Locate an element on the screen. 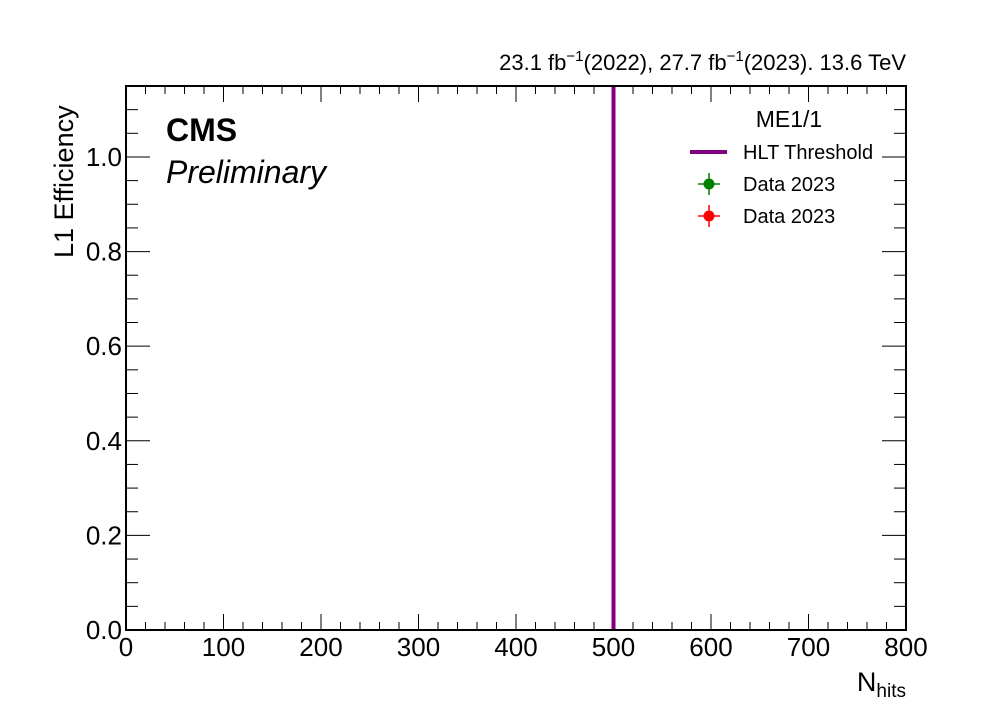 The height and width of the screenshot is (720, 1008). x-tick-label: 700 is located at coordinates (808, 647).